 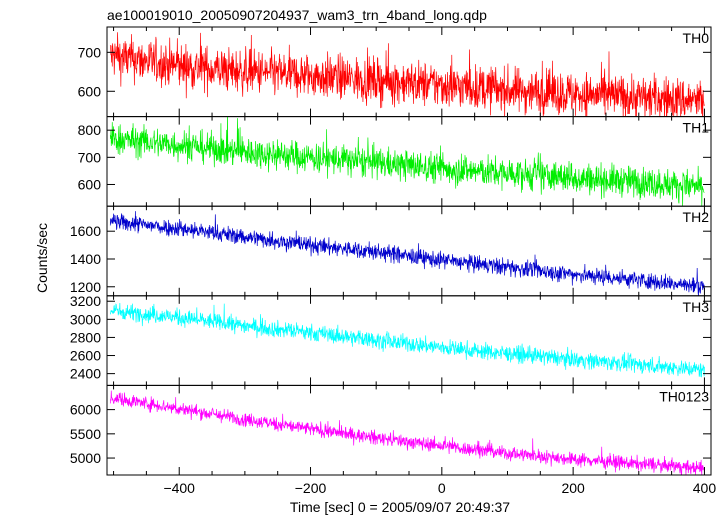 What do you see at coordinates (85, 319) in the screenshot?
I see `y-tick-label: 3000` at bounding box center [85, 319].